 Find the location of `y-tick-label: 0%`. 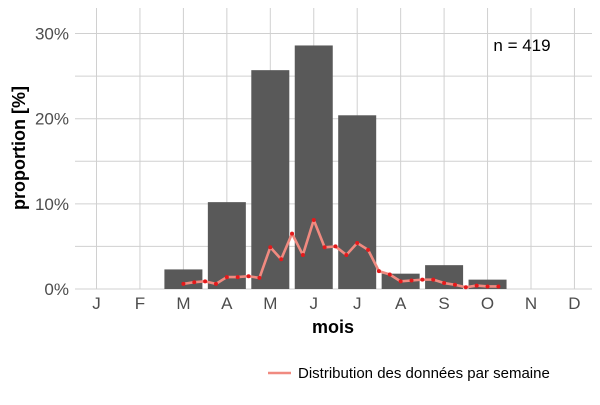

y-tick-label: 0% is located at coordinates (56, 289).